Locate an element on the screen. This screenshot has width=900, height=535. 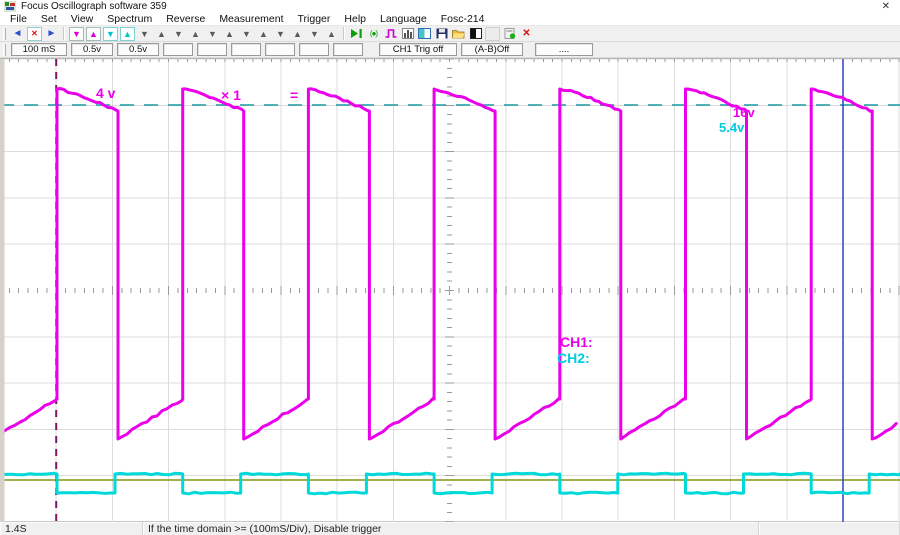
app-icon is located at coordinates (10, 6).